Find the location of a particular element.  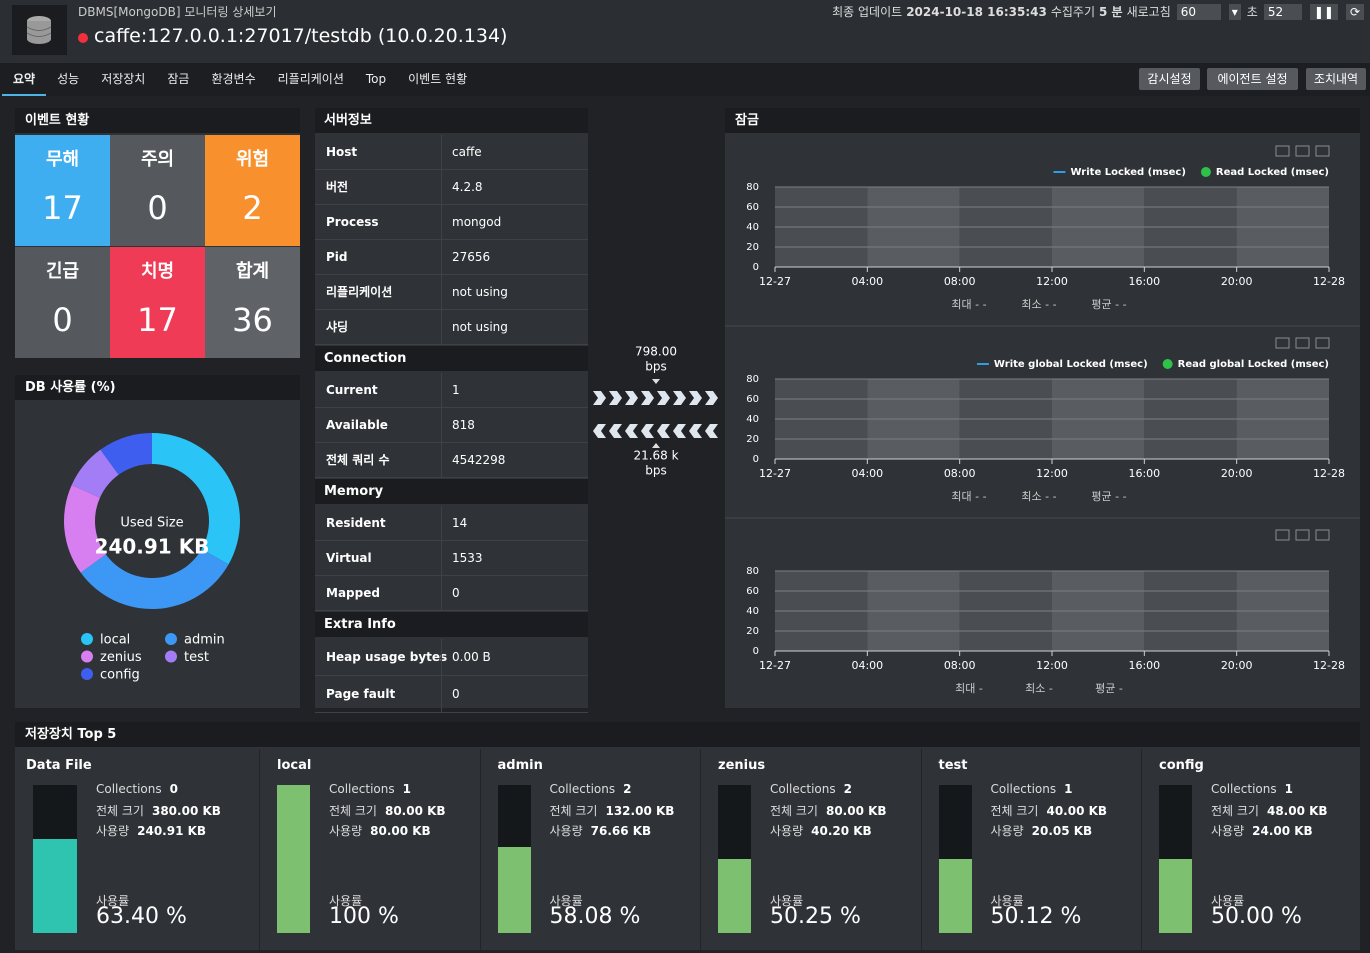

y-tick-label: 0 is located at coordinates (756, 459).